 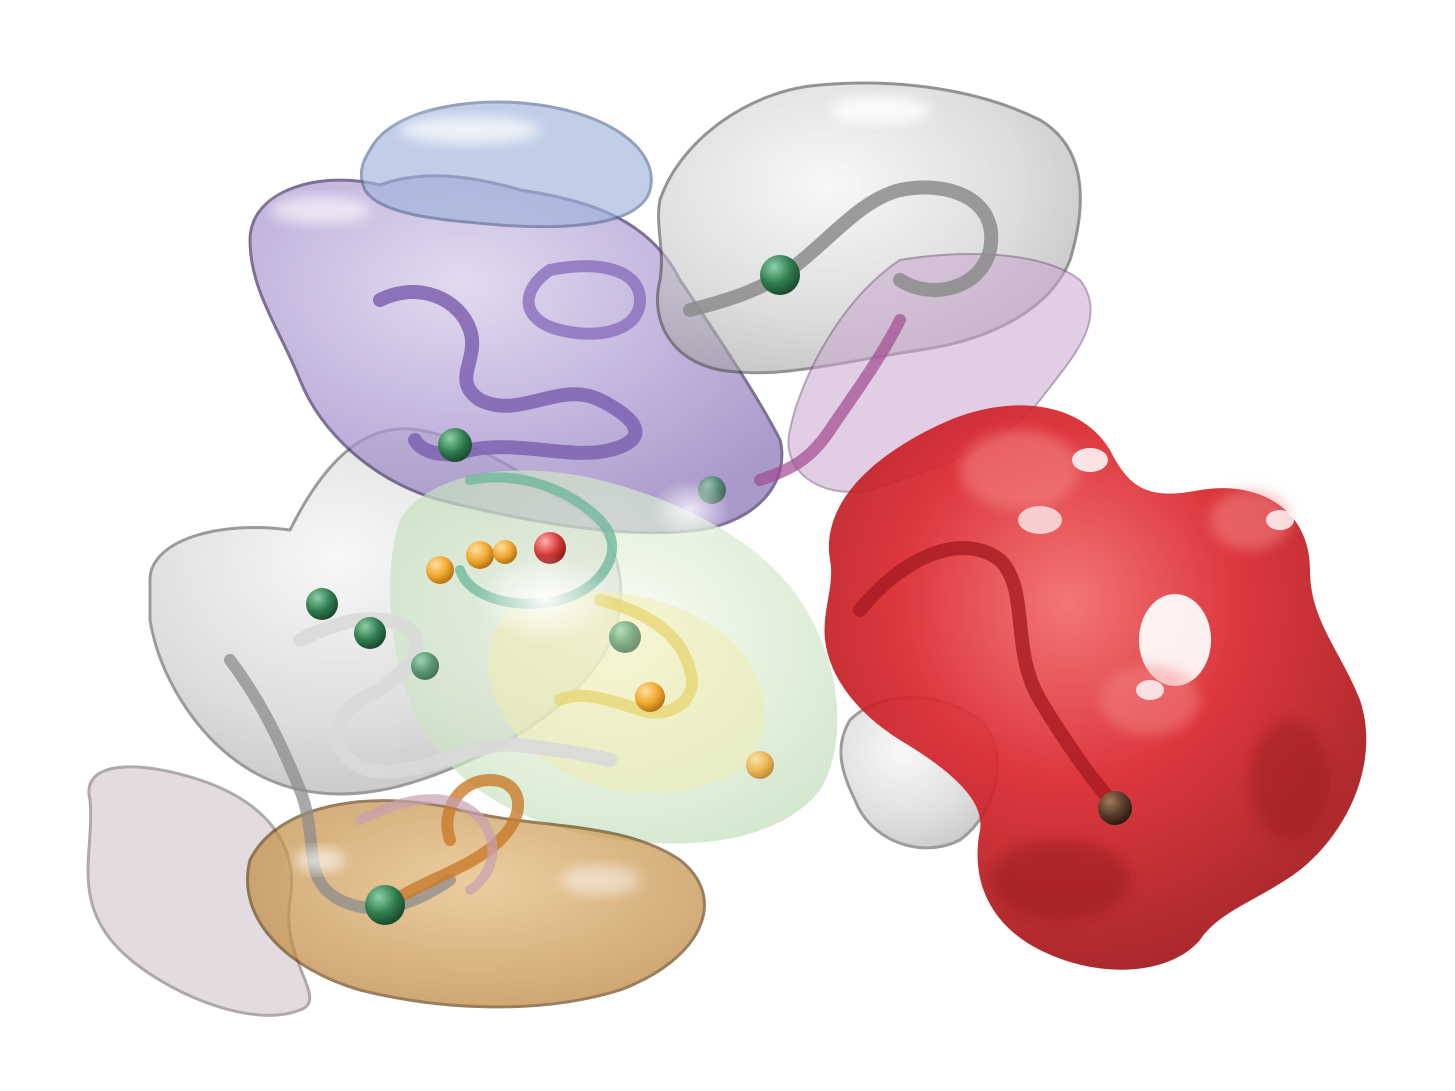 I want to click on yellow-backbone, so click(x=626, y=656).